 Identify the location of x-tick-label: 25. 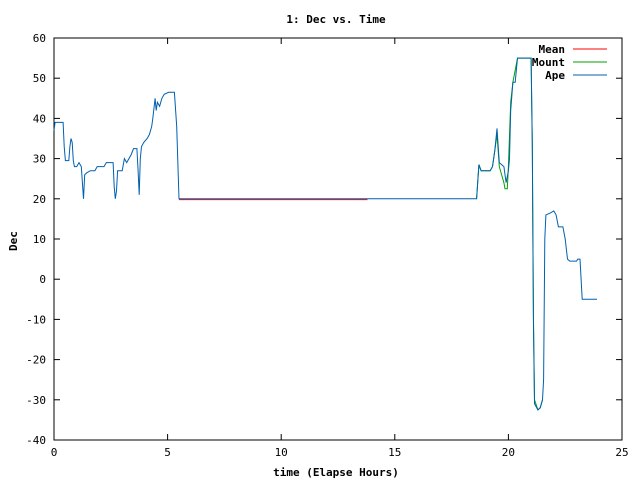
(621, 452).